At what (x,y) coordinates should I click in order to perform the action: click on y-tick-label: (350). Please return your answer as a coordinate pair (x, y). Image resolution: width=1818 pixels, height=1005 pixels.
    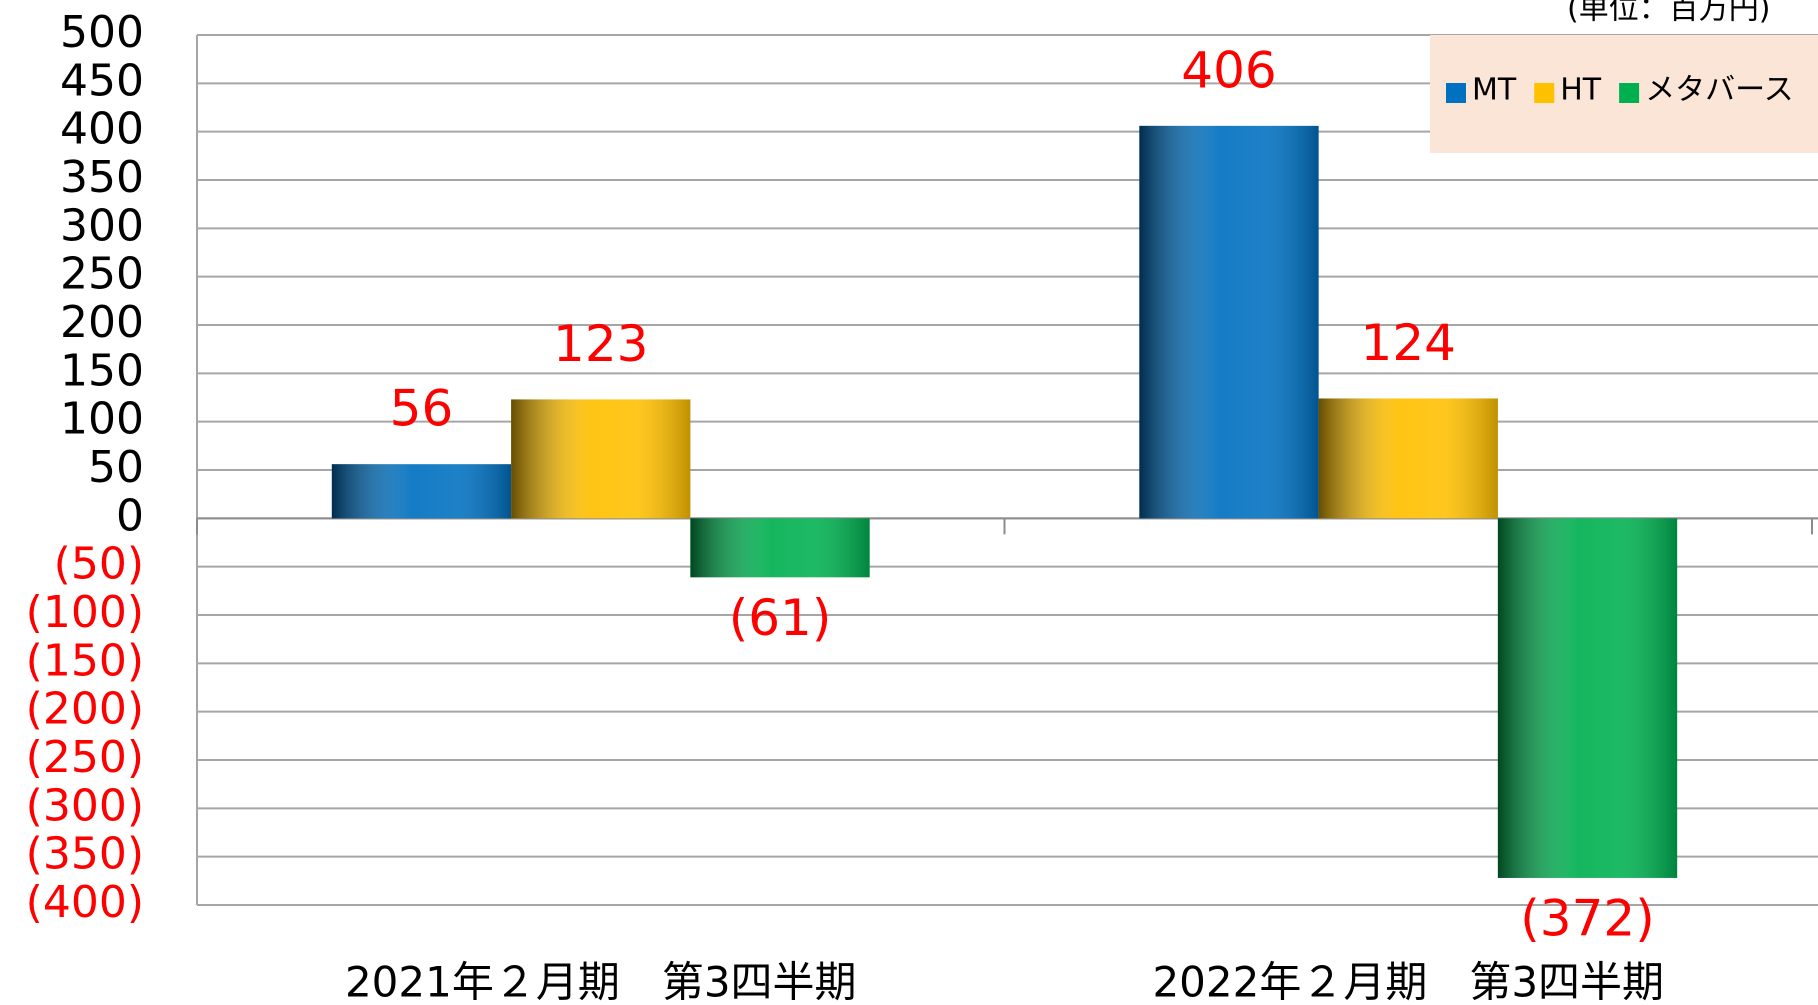
    Looking at the image, I should click on (85, 854).